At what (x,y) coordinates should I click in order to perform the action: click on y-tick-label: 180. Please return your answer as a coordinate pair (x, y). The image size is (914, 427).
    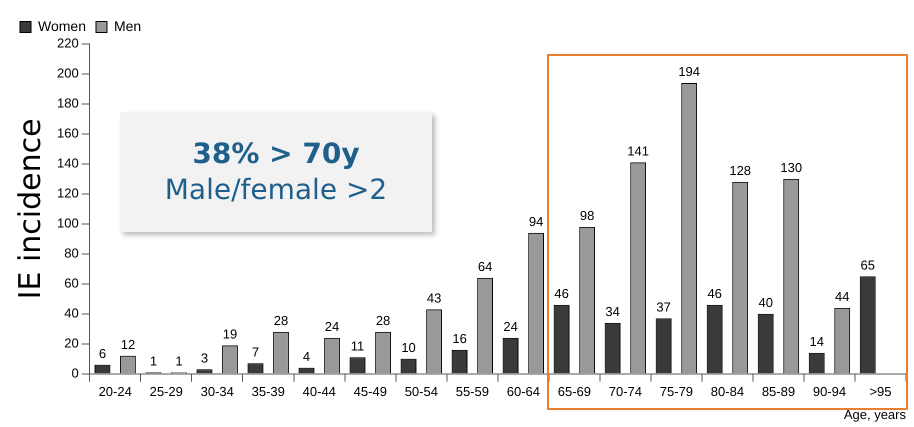
    Looking at the image, I should click on (67, 103).